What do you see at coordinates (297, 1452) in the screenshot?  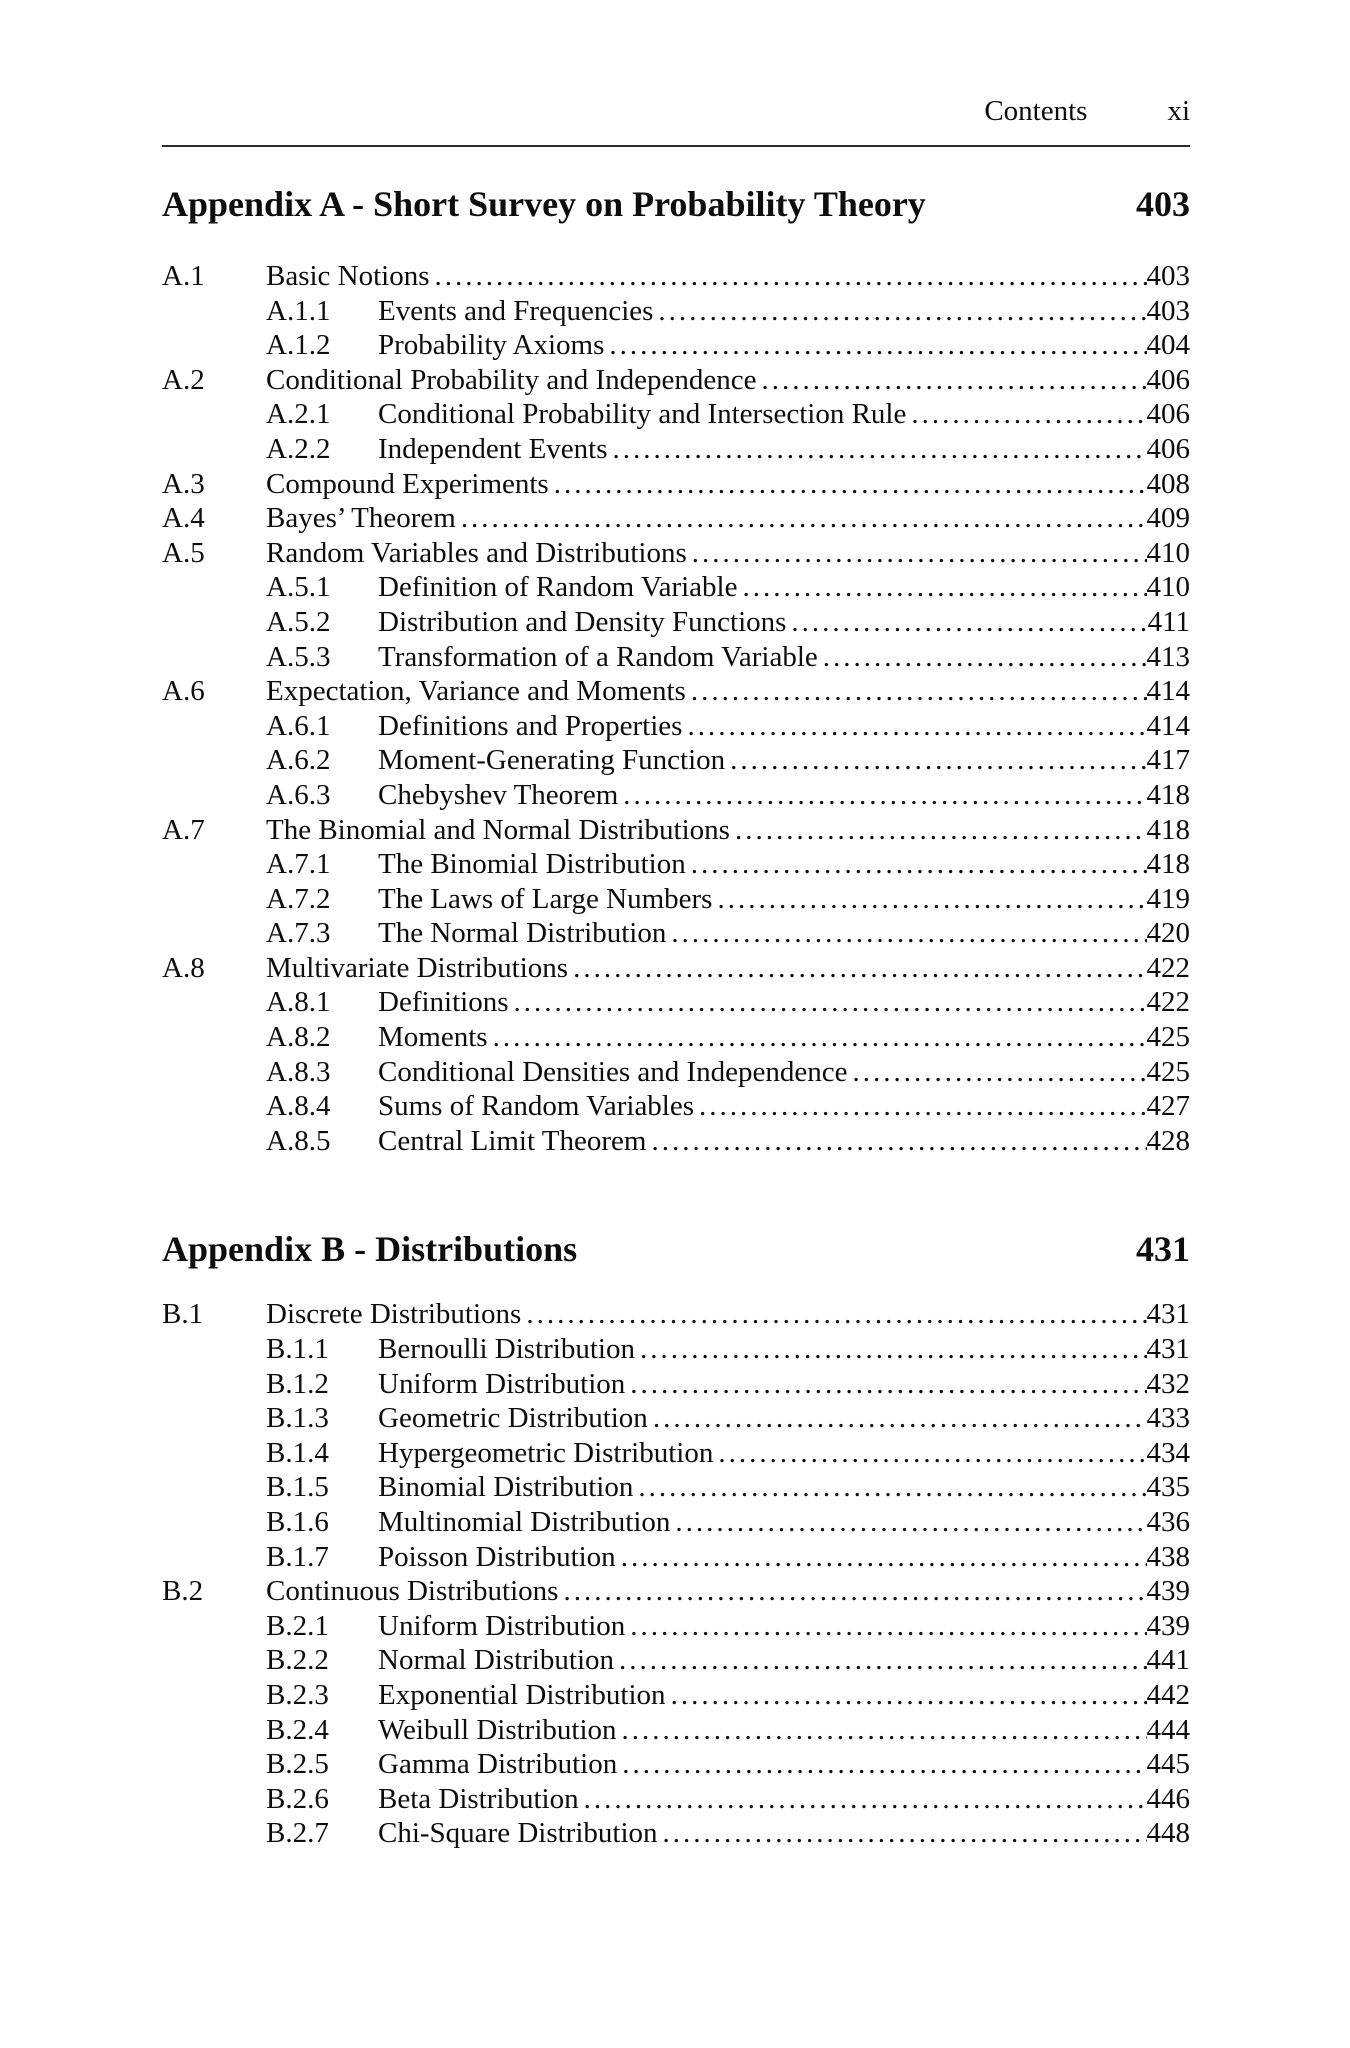 I see `entry-subnumber: B.1.4` at bounding box center [297, 1452].